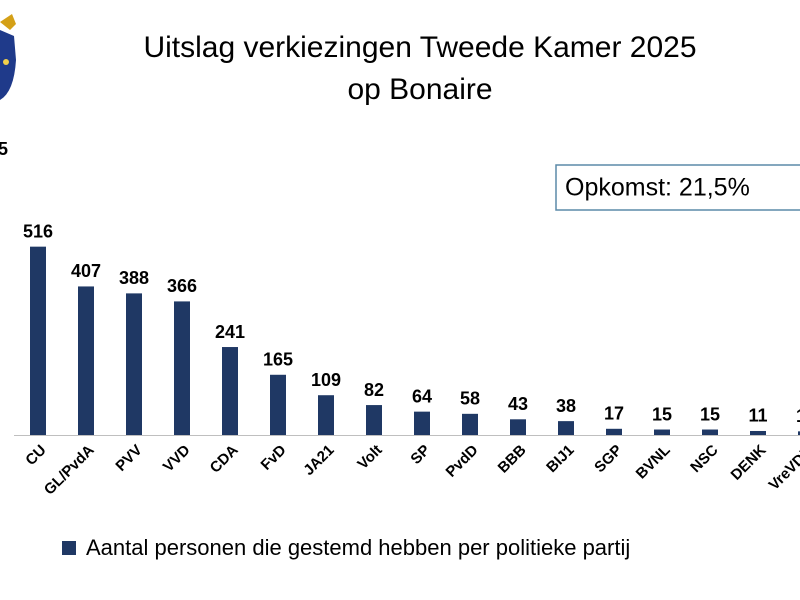 This screenshot has width=800, height=600. What do you see at coordinates (512, 458) in the screenshot?
I see `x-tick-label: BBB` at bounding box center [512, 458].